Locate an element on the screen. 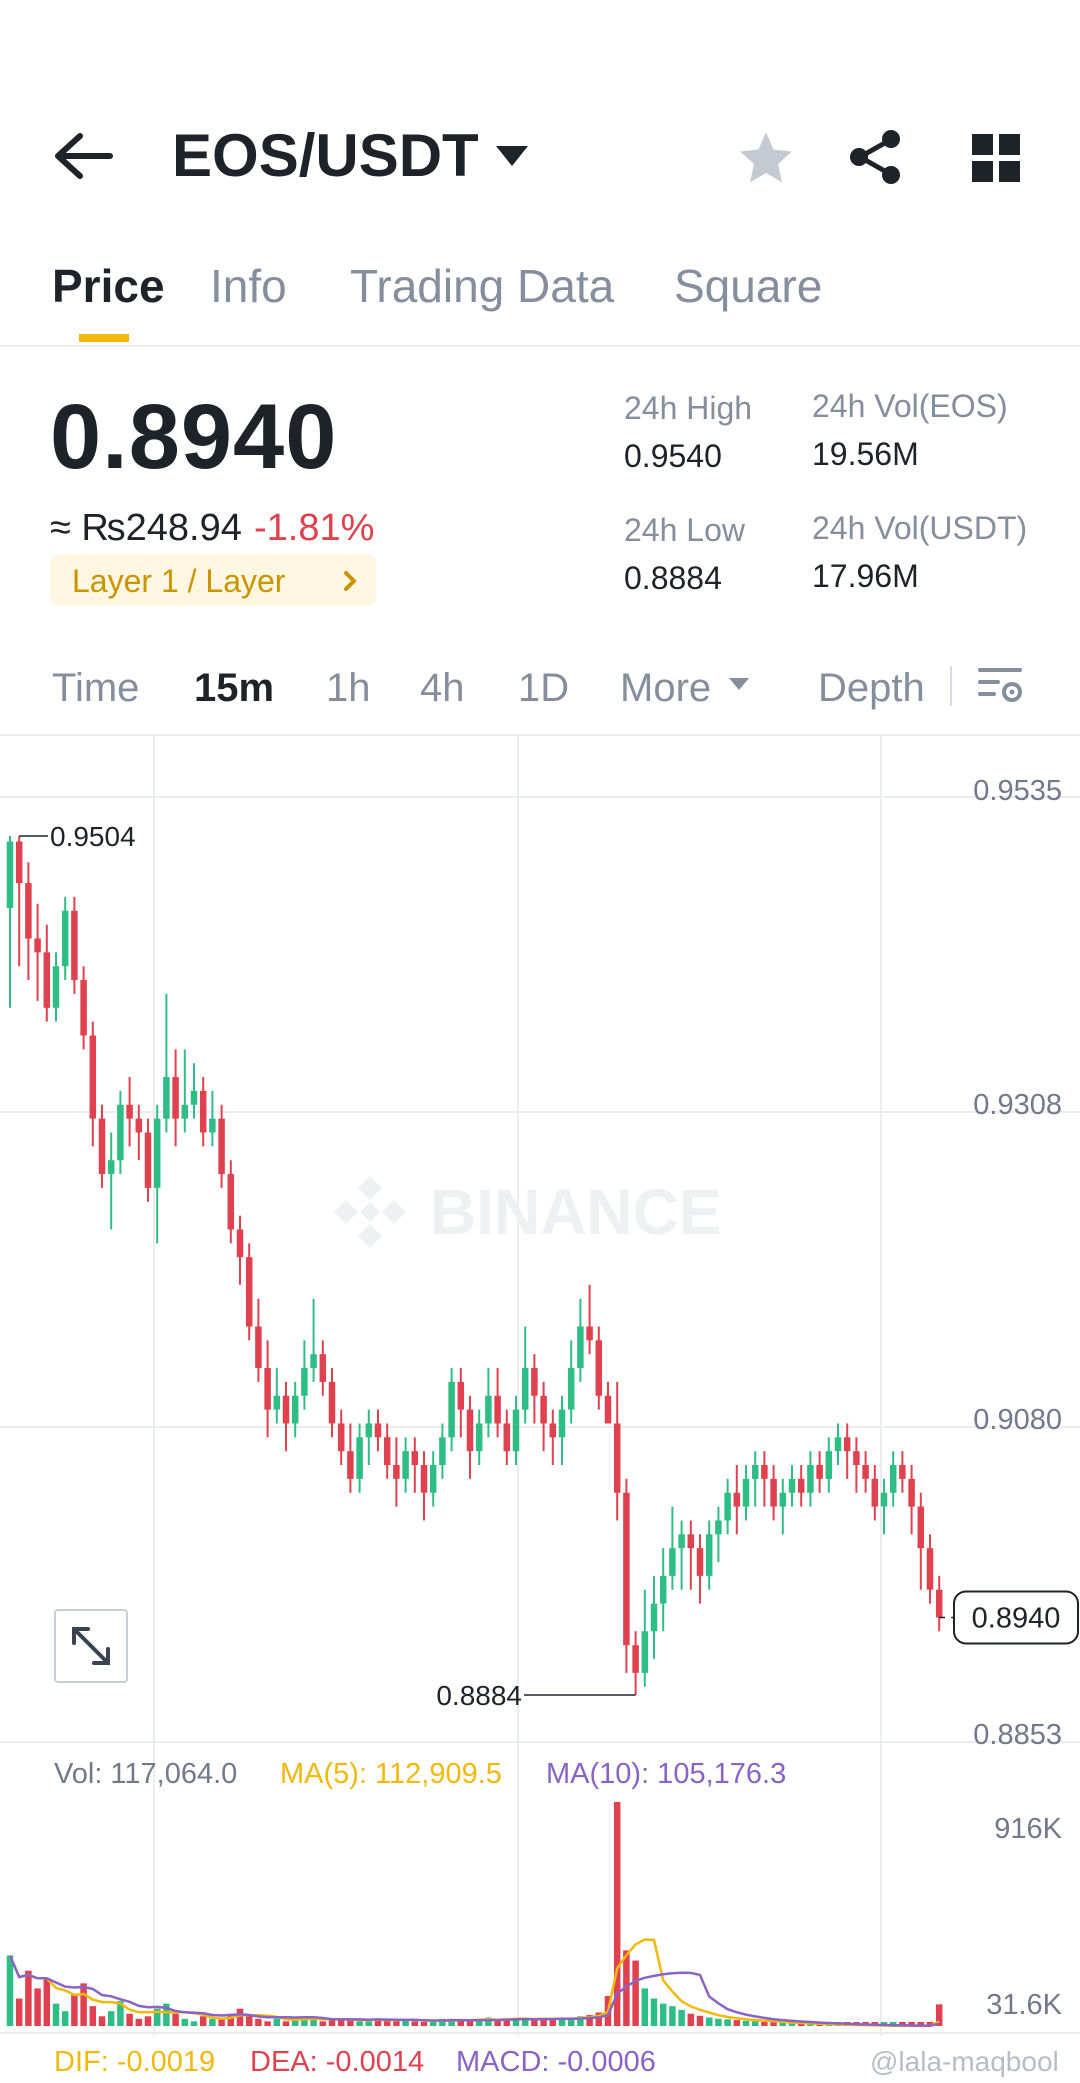 The width and height of the screenshot is (1080, 2083). fiat-price: ≈ ₨248.94 is located at coordinates (146, 528).